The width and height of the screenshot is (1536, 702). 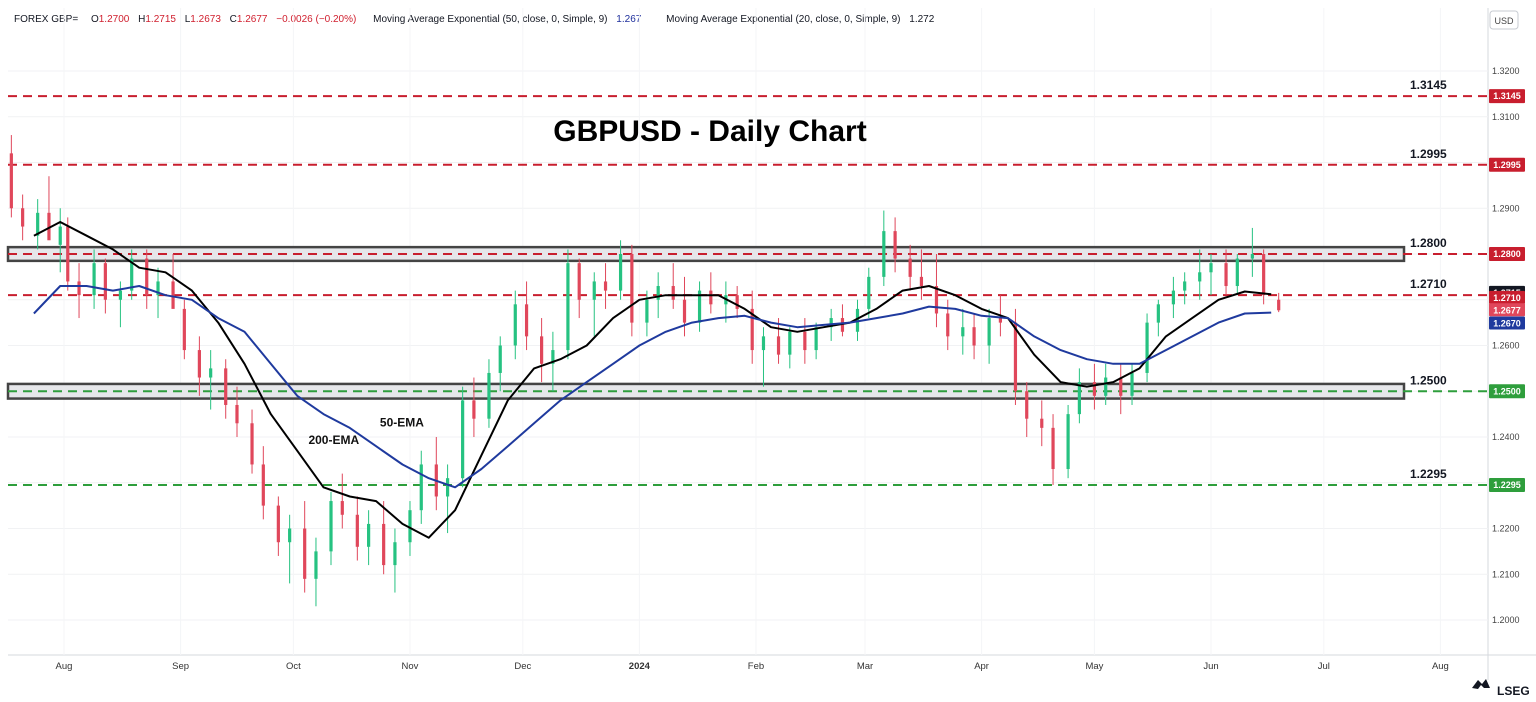 What do you see at coordinates (205, 19) in the screenshot?
I see `low-value: 1.2673` at bounding box center [205, 19].